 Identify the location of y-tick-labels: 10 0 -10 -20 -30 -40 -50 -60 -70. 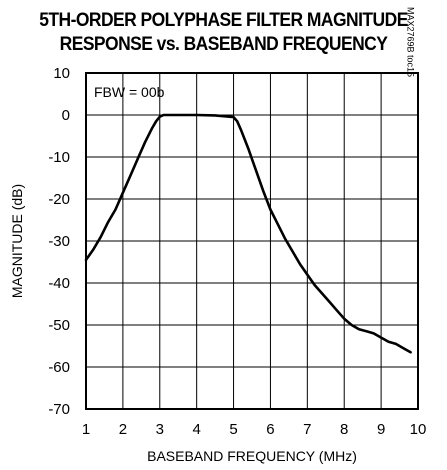
(59, 241).